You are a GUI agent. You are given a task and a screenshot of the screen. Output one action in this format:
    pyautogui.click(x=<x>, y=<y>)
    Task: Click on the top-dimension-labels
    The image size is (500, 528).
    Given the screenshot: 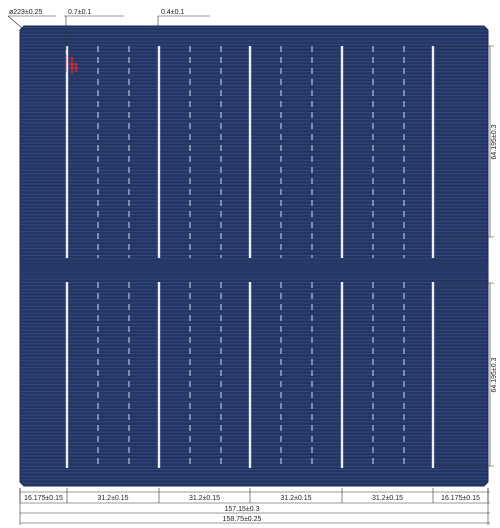 What is the action you would take?
    pyautogui.click(x=108, y=32)
    